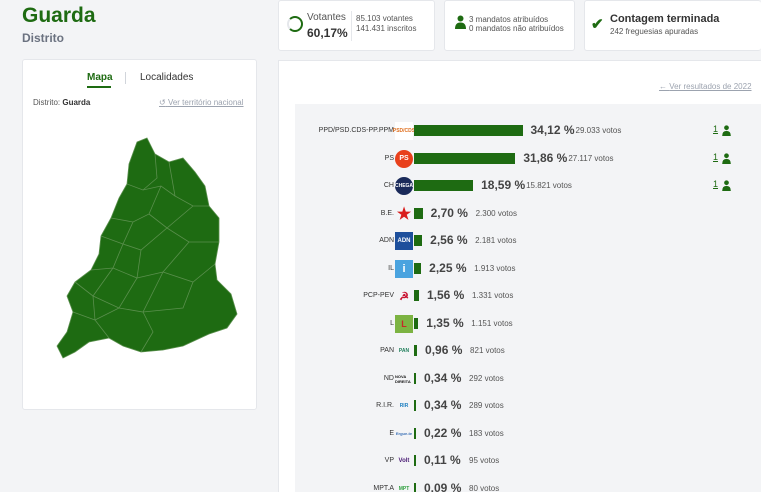 This screenshot has width=761, height=492. What do you see at coordinates (391, 433) in the screenshot?
I see `party-name: E` at bounding box center [391, 433].